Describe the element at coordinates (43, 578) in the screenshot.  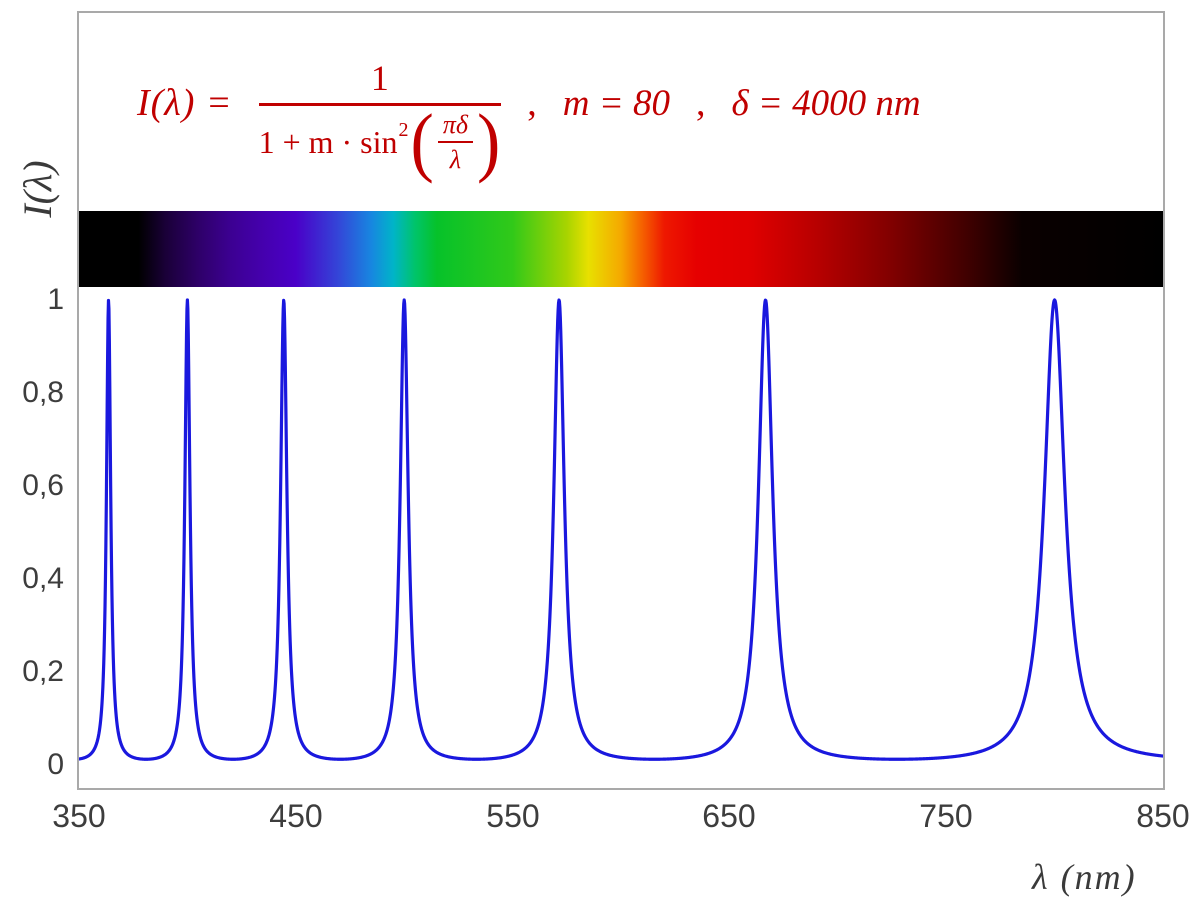
I see `y-tick-label-0-4: 0,4` at that location.